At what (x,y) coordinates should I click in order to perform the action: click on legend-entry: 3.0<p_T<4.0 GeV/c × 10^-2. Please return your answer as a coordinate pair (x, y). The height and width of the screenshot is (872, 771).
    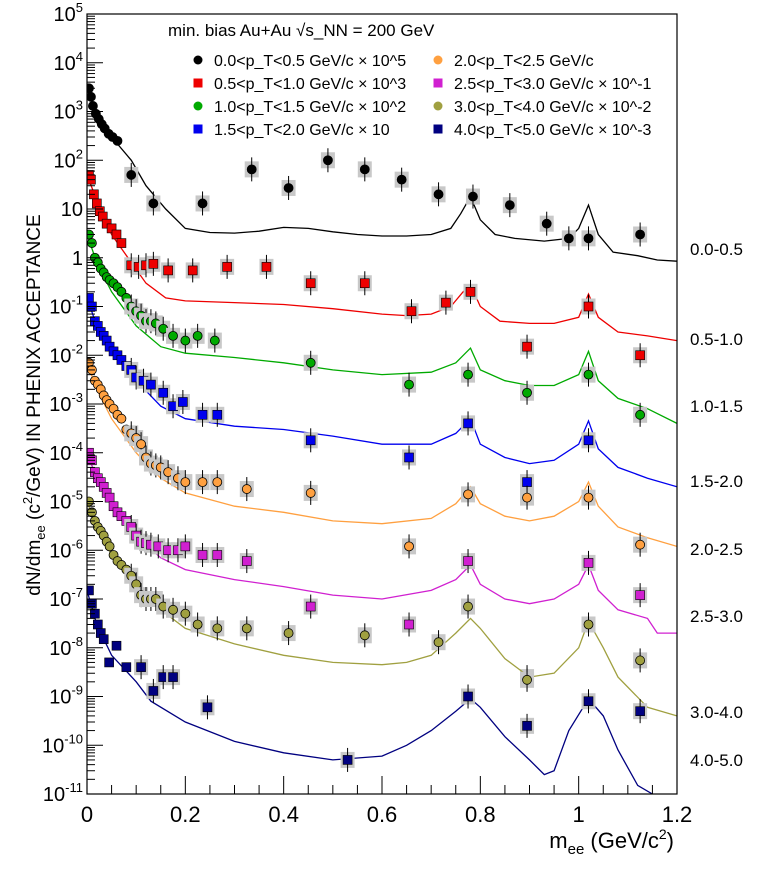
    Looking at the image, I should click on (553, 107).